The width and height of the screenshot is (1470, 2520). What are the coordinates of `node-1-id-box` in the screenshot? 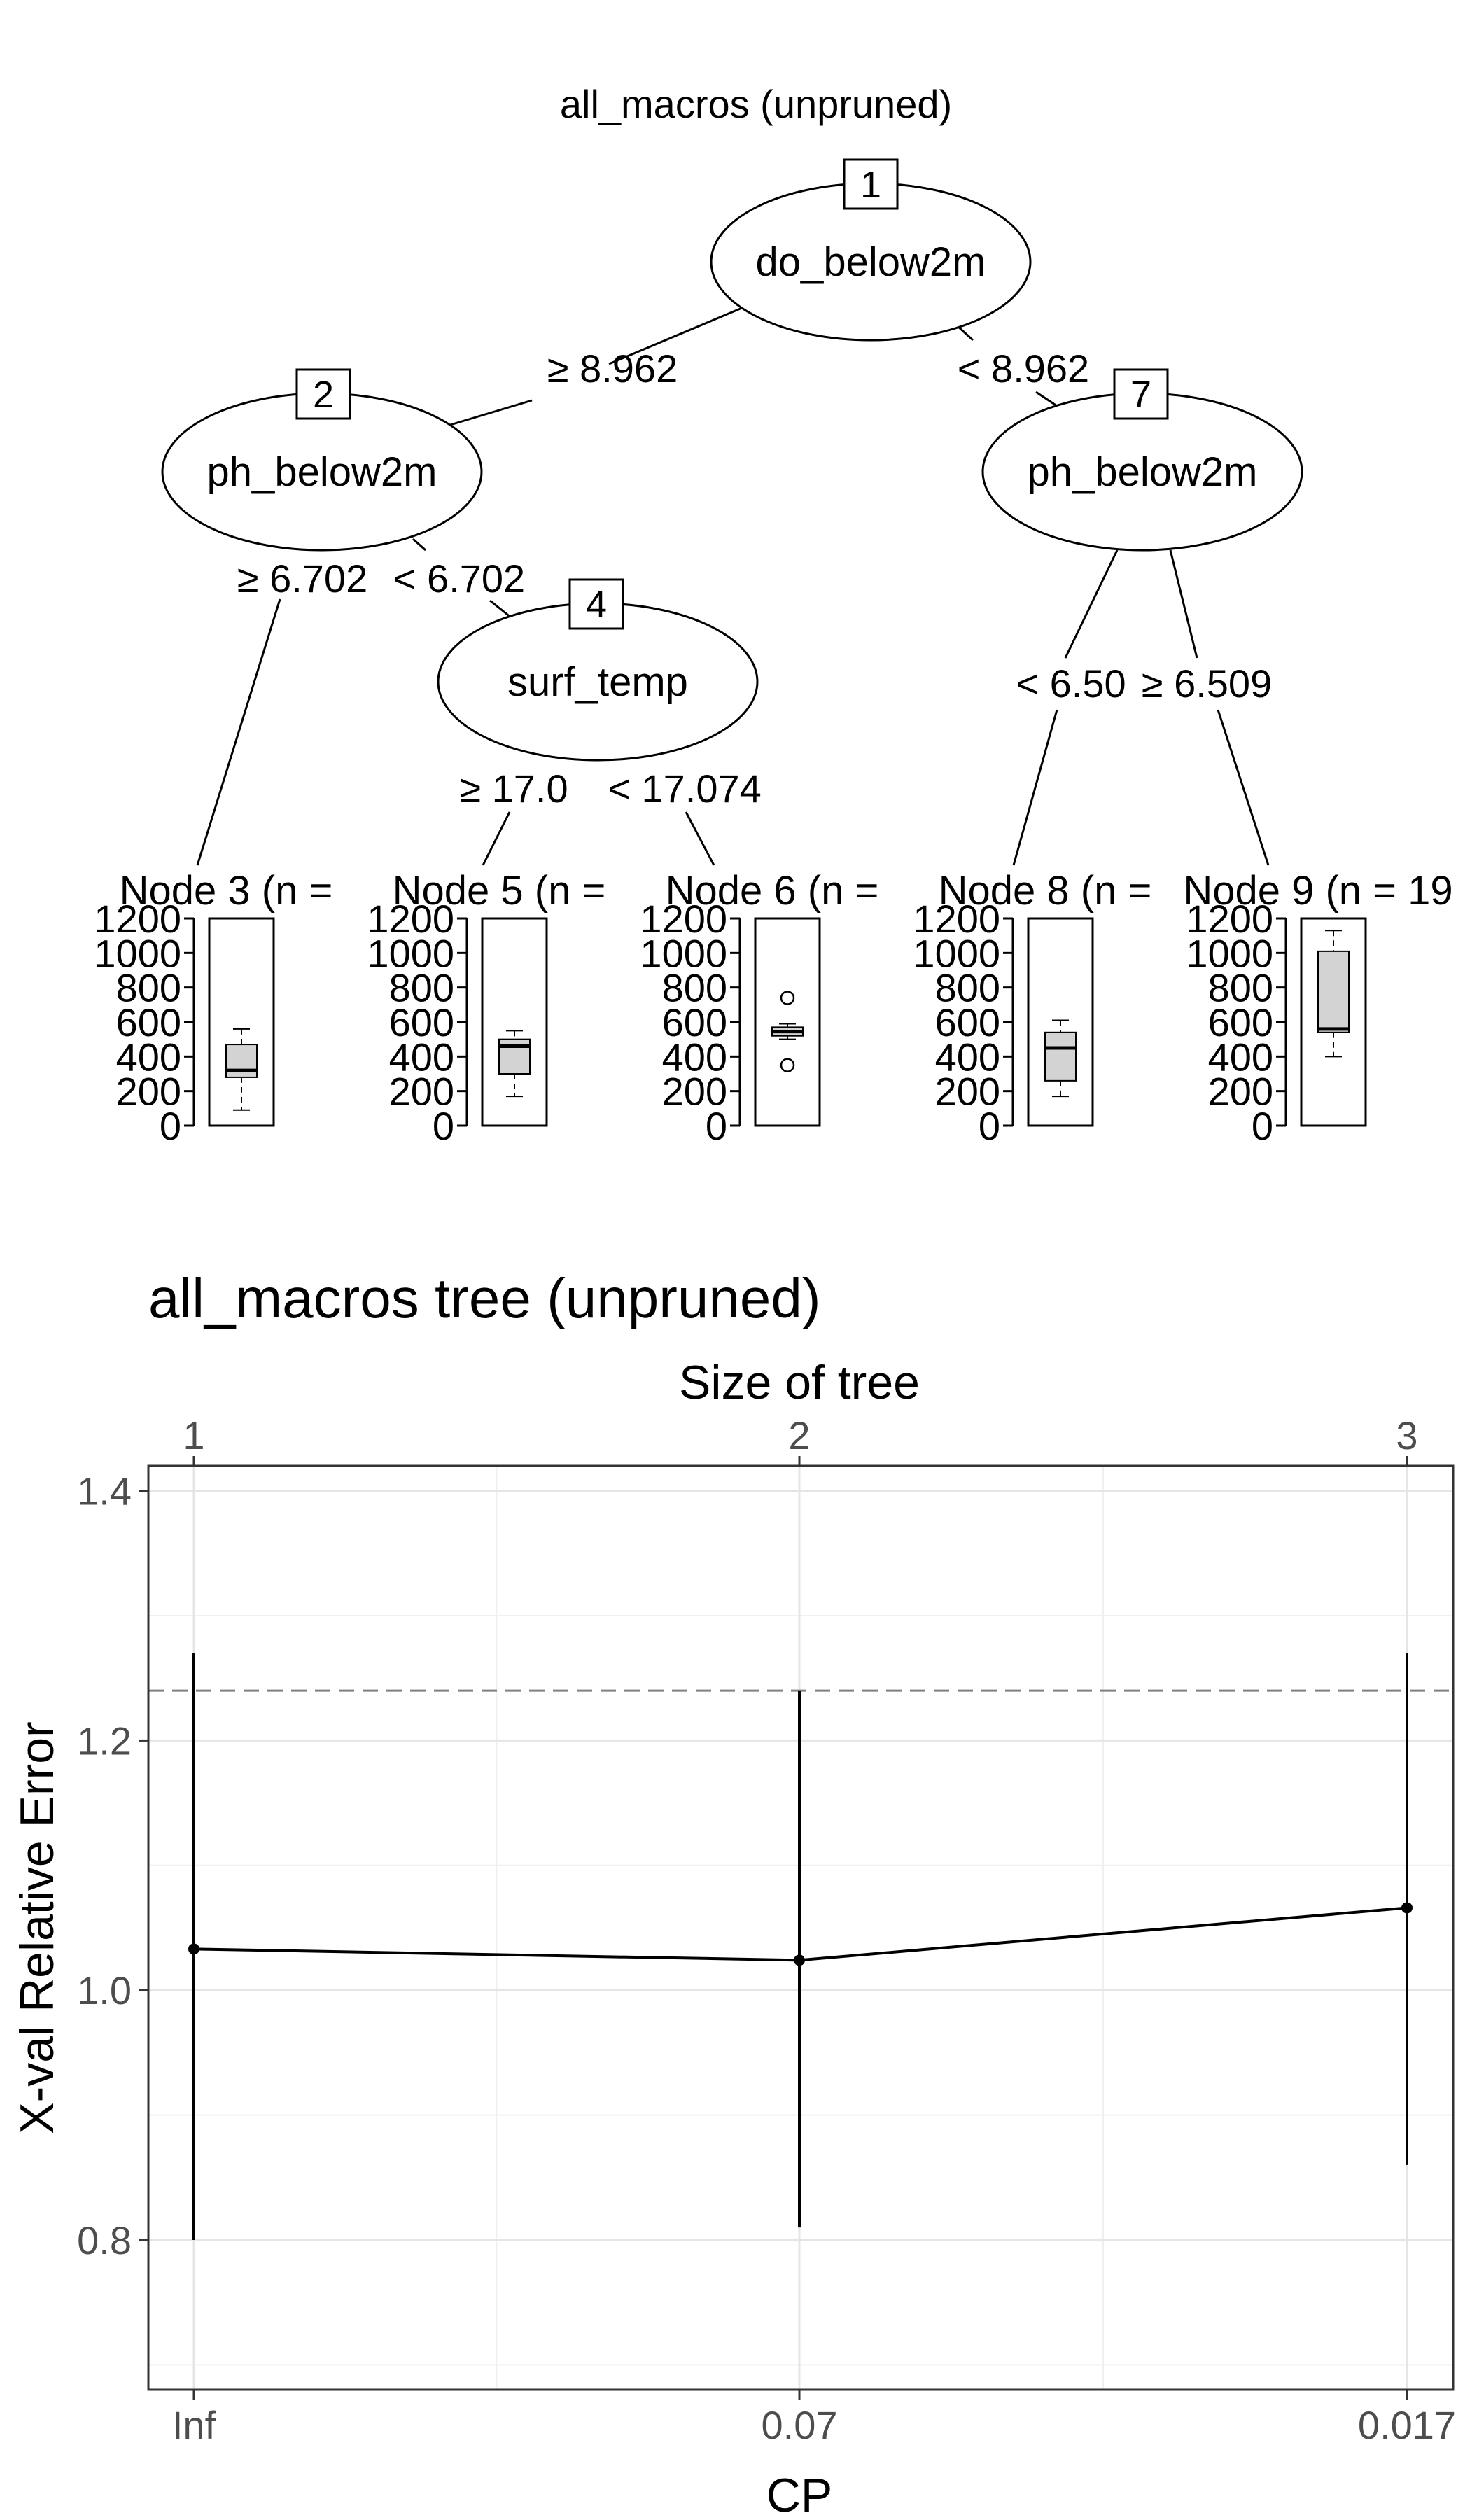 It's located at (871, 184).